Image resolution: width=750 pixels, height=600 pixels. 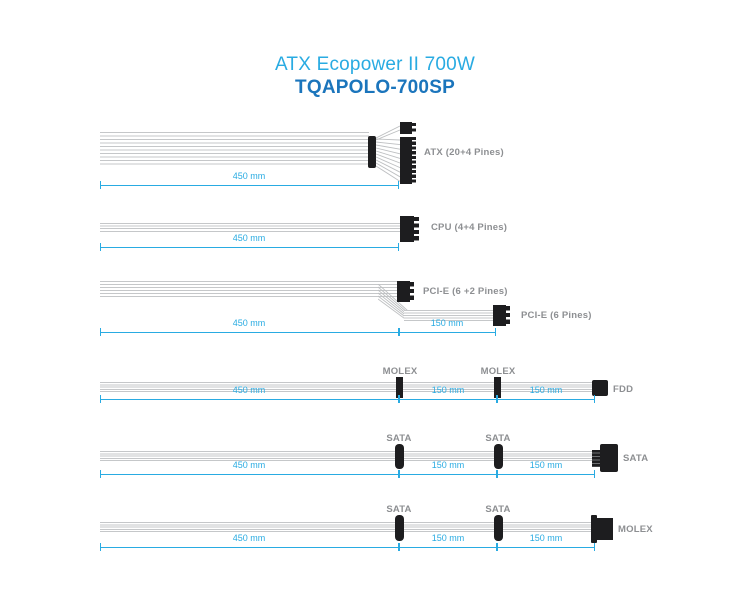 I want to click on molex-end-label: MOLEX, so click(x=635, y=529).